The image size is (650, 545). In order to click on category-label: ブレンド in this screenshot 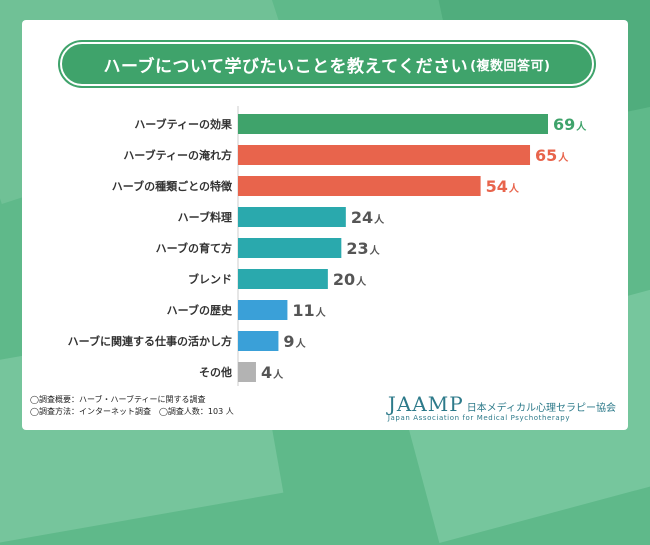, I will do `click(210, 279)`.